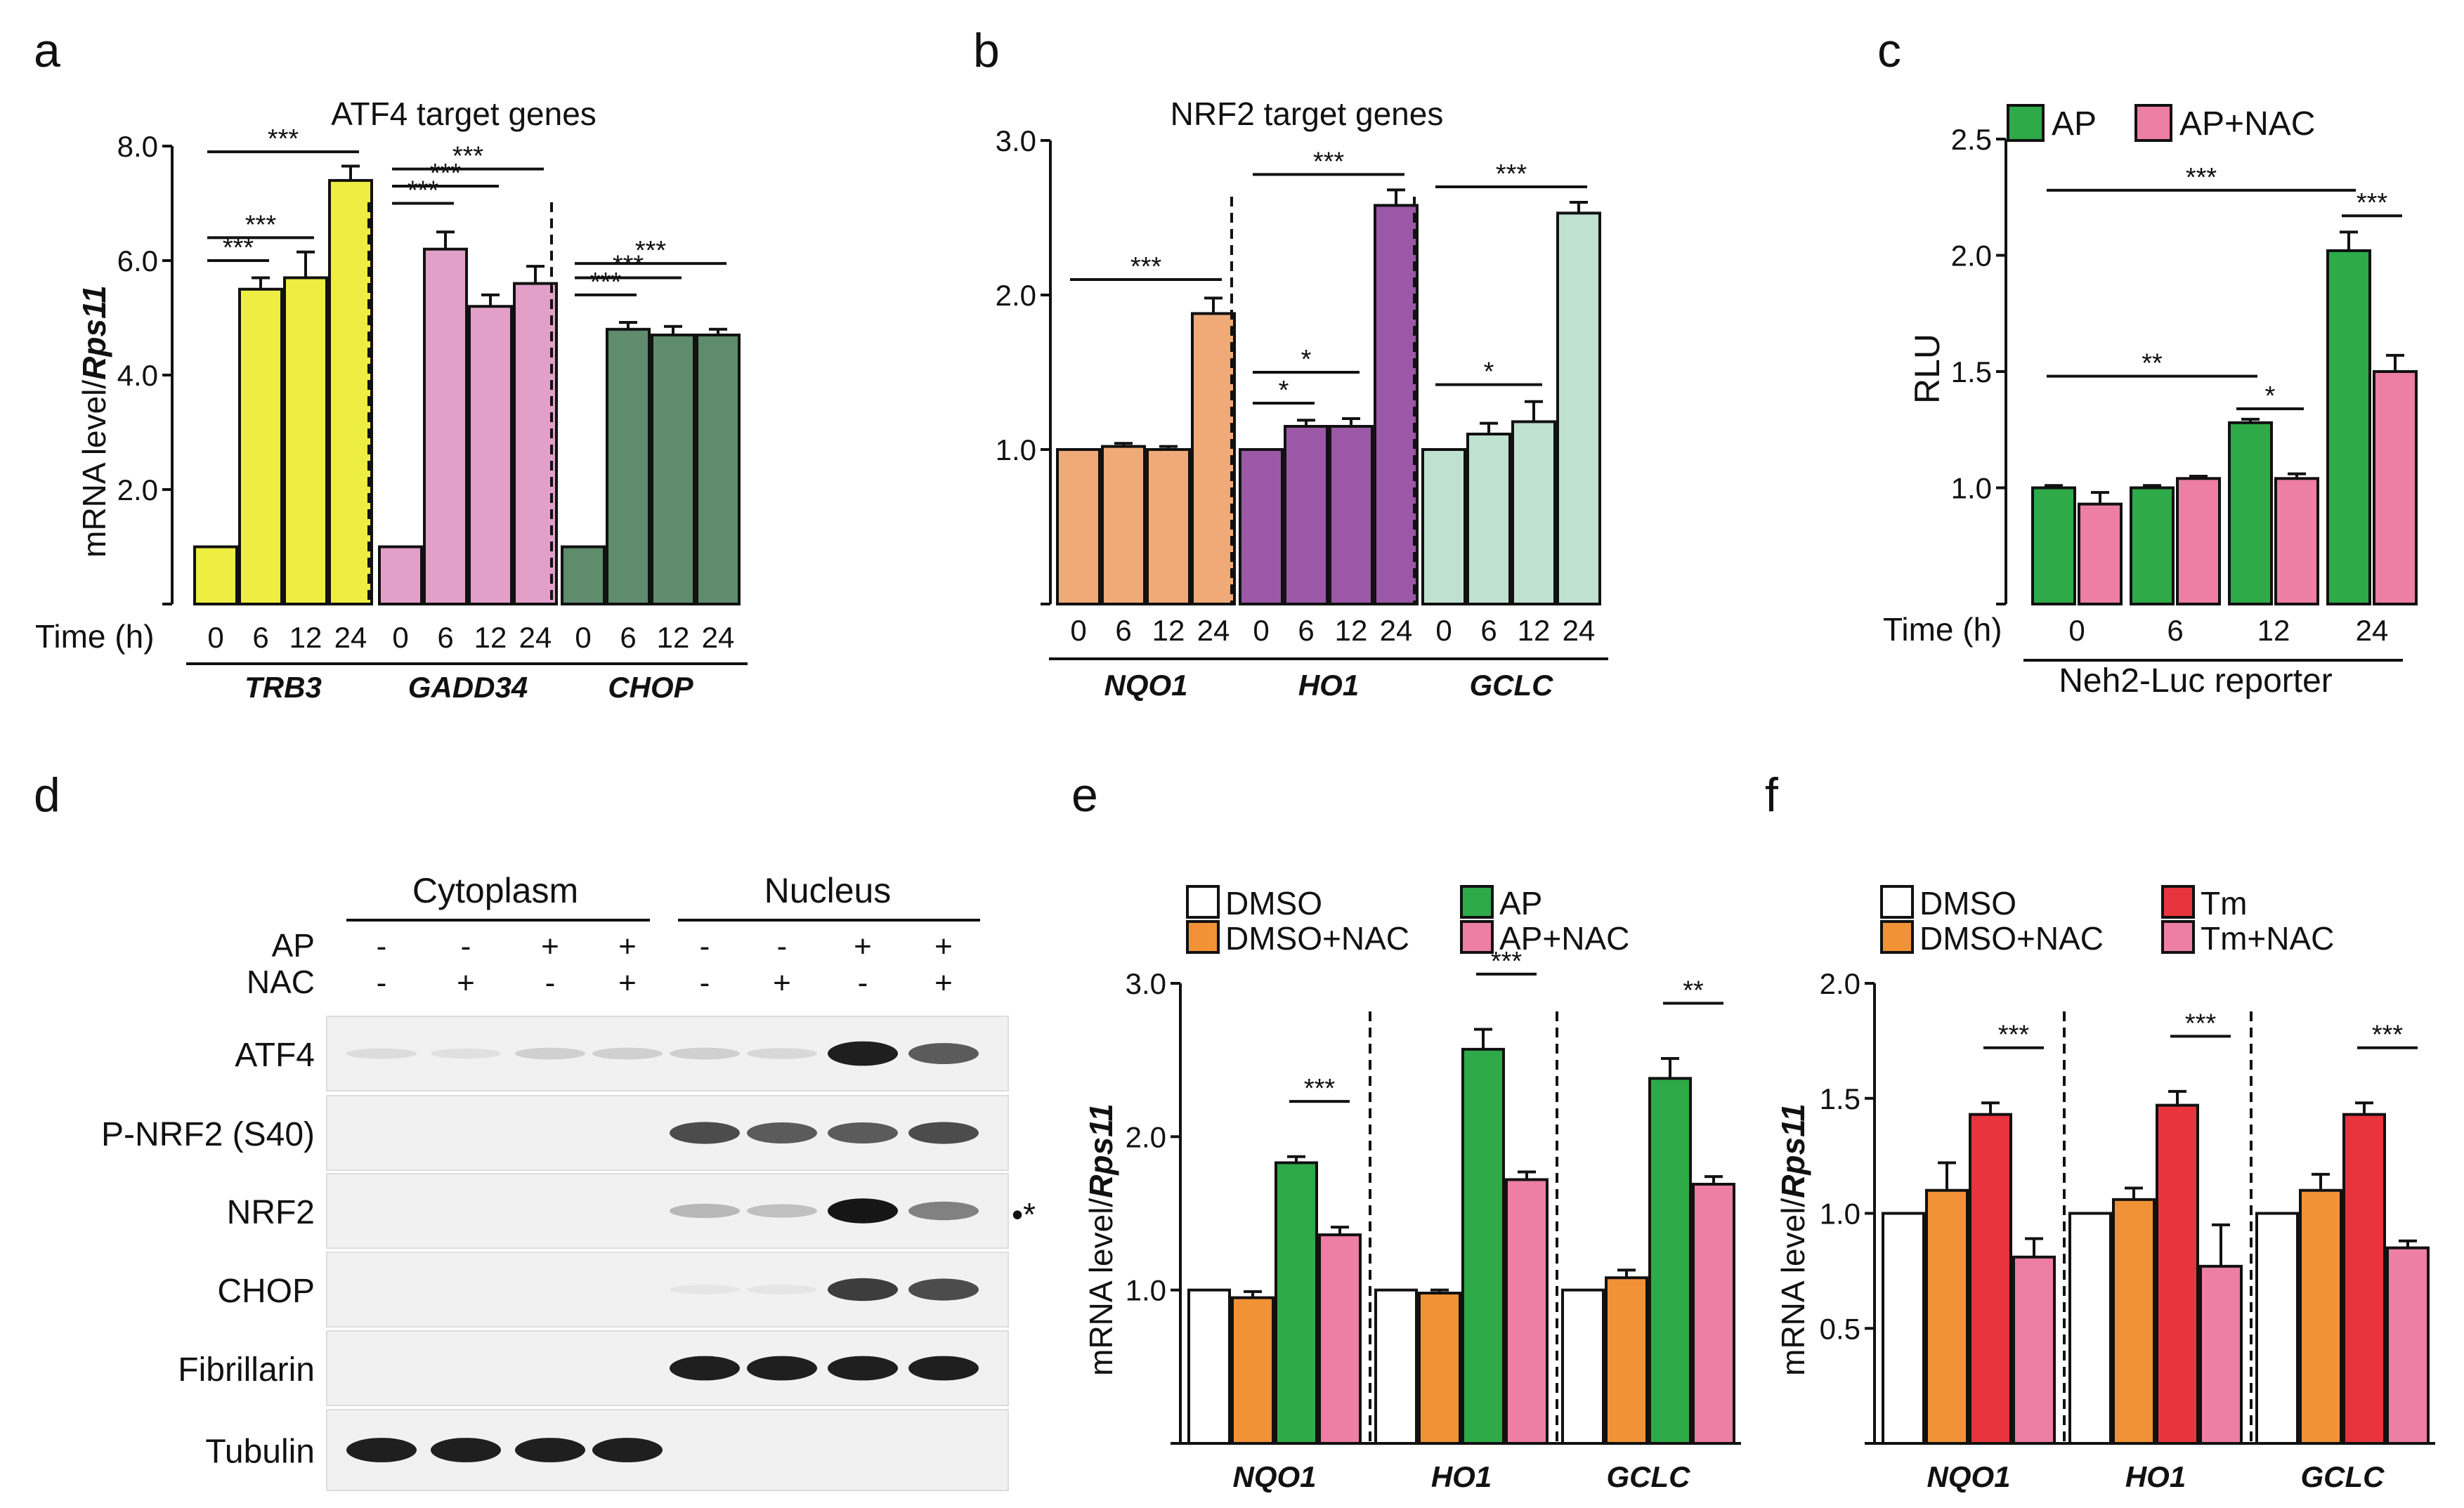 Image resolution: width=2464 pixels, height=1508 pixels. I want to click on panel-c-y-tick-label: 1.5, so click(1971, 371).